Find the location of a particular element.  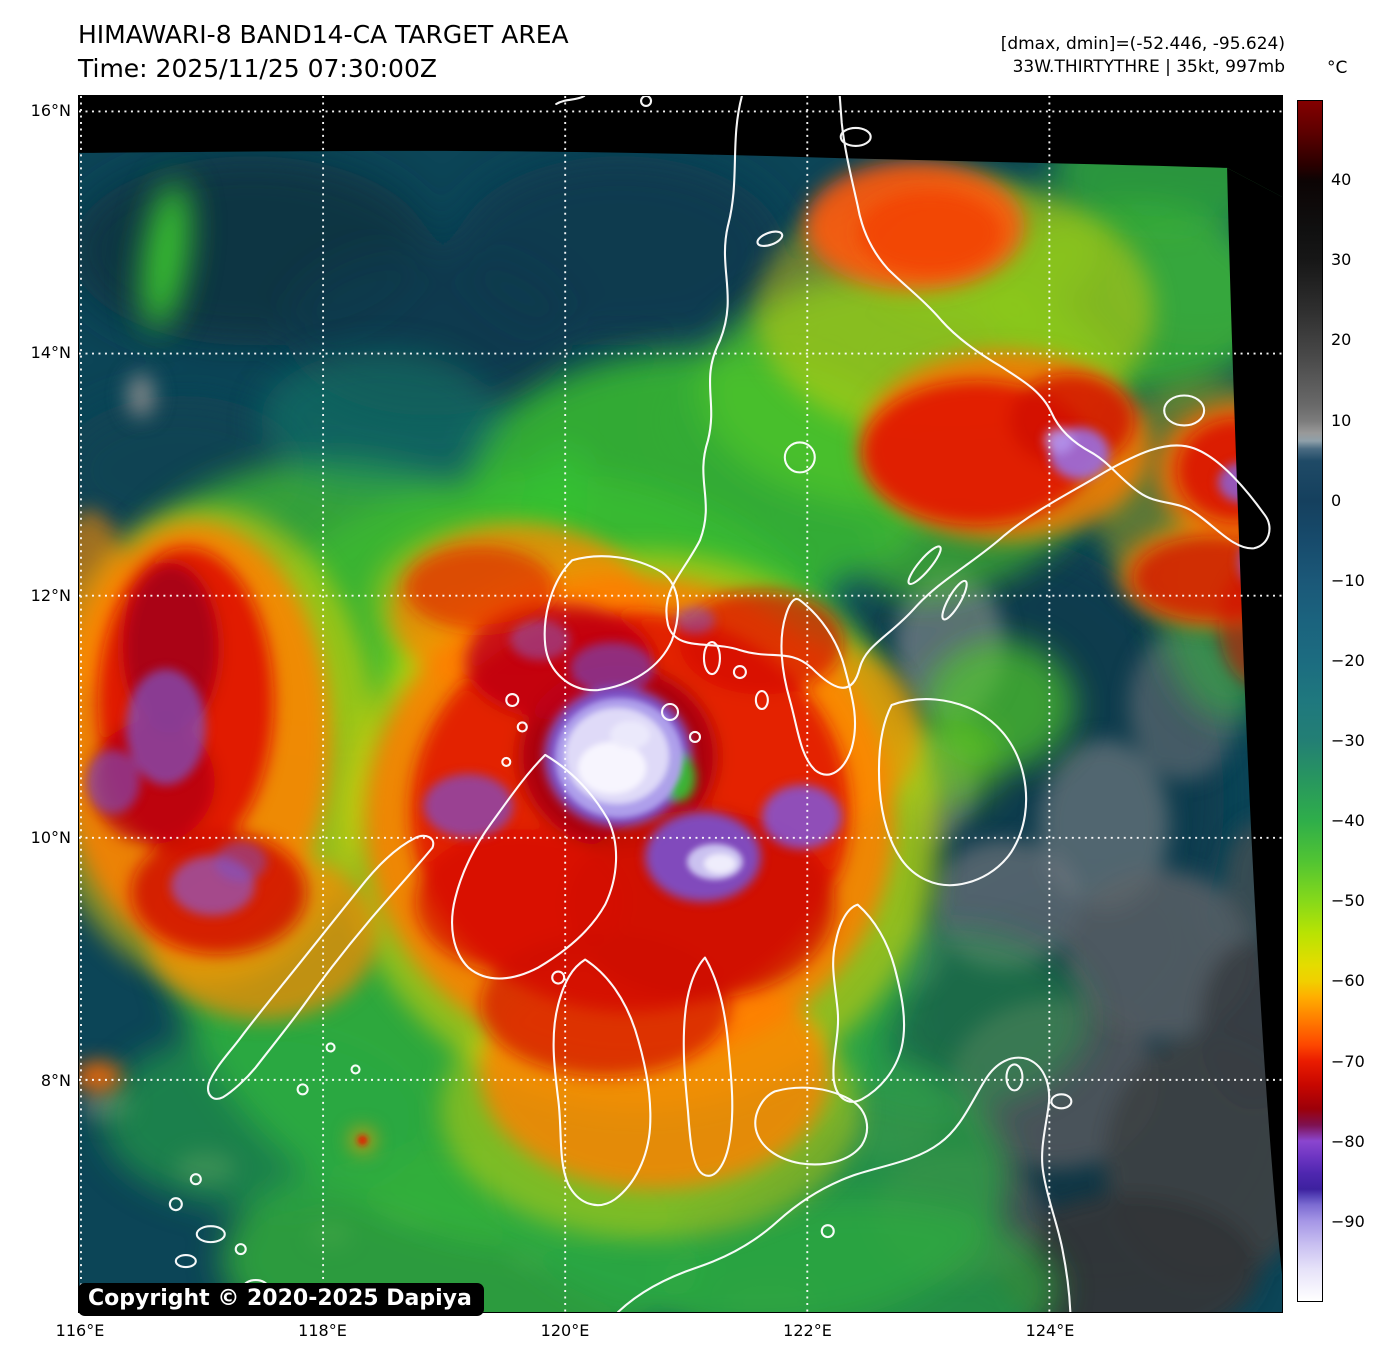

colorbar-tick: −90 is located at coordinates (1348, 1221).